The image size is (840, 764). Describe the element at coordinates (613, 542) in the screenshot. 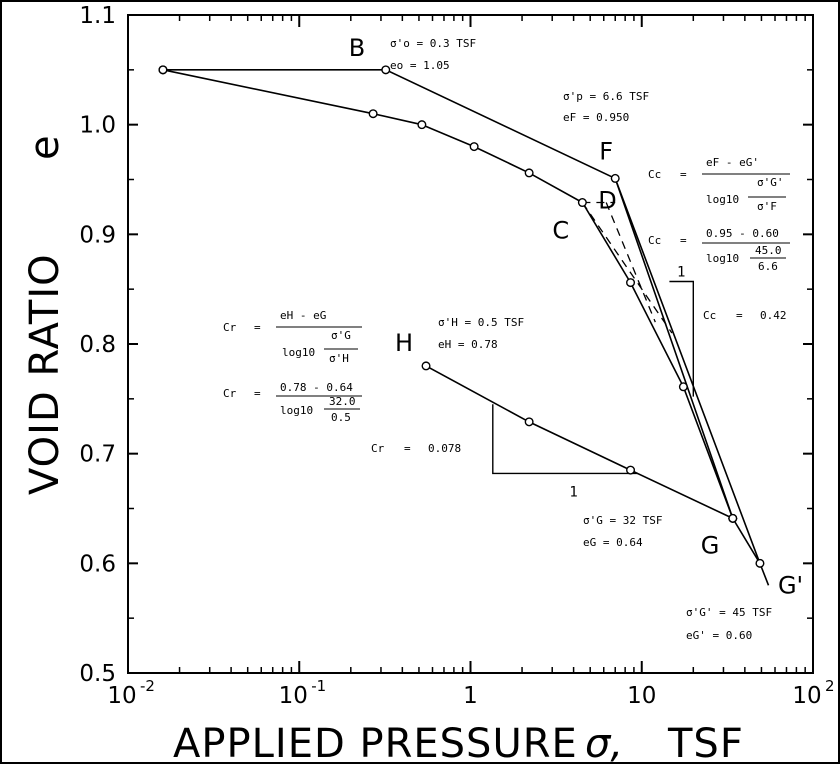

I see `annot-g-e: eG = 0.64` at that location.